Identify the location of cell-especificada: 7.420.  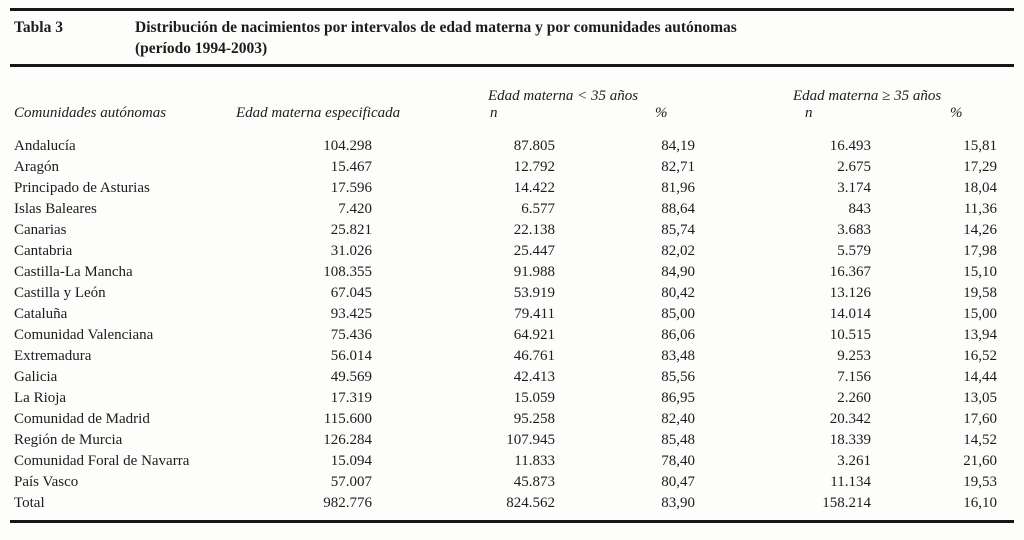
(355, 209).